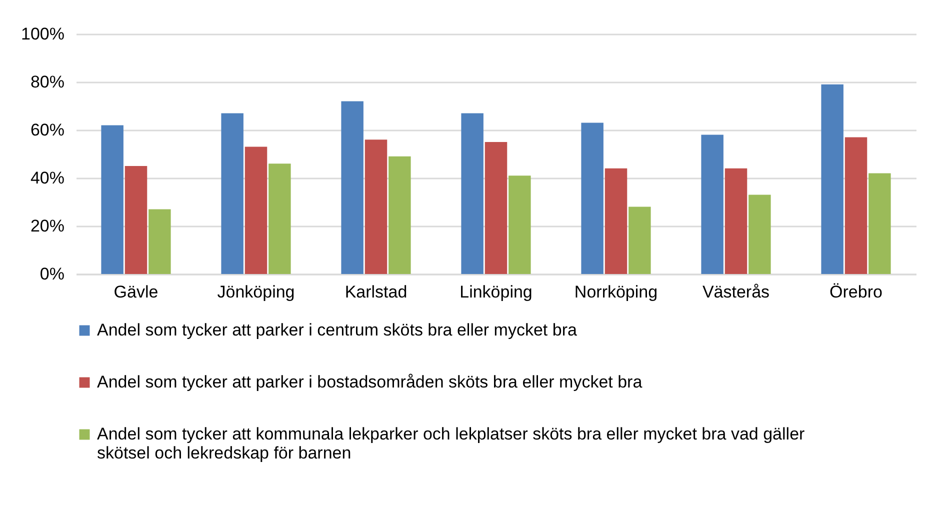 The height and width of the screenshot is (521, 950). Describe the element at coordinates (47, 82) in the screenshot. I see `y-tick-label: 80%` at that location.